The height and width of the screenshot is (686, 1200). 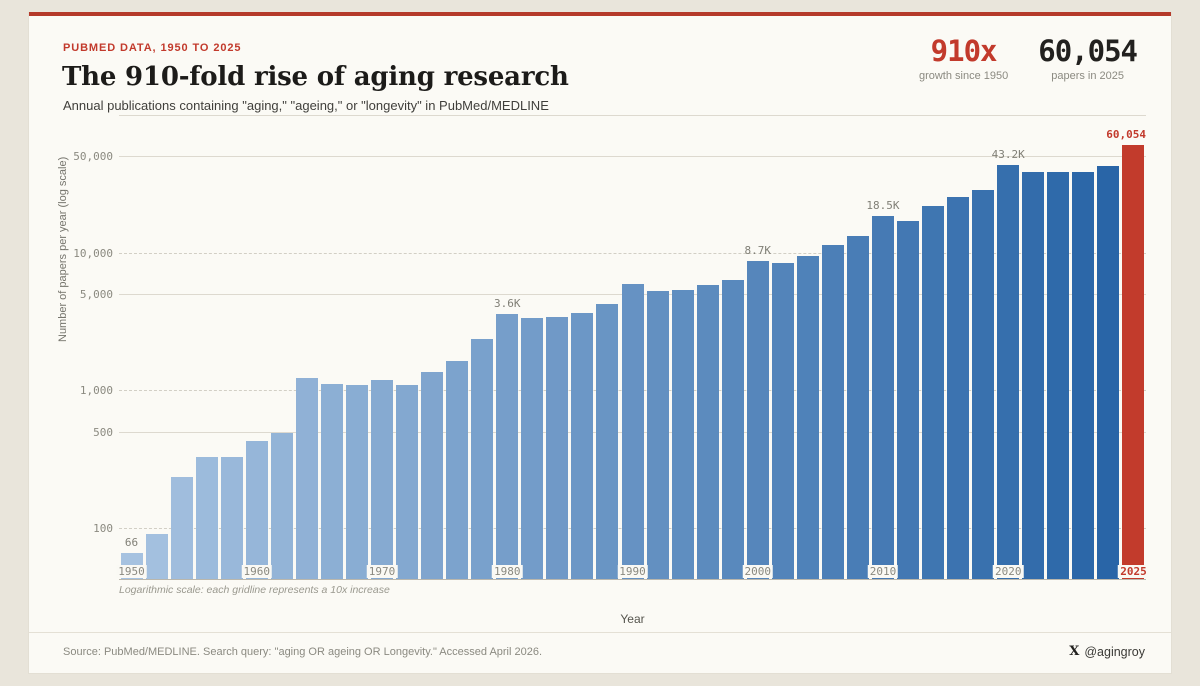 I want to click on page-title: The 910-fold rise of aging research, so click(x=315, y=77).